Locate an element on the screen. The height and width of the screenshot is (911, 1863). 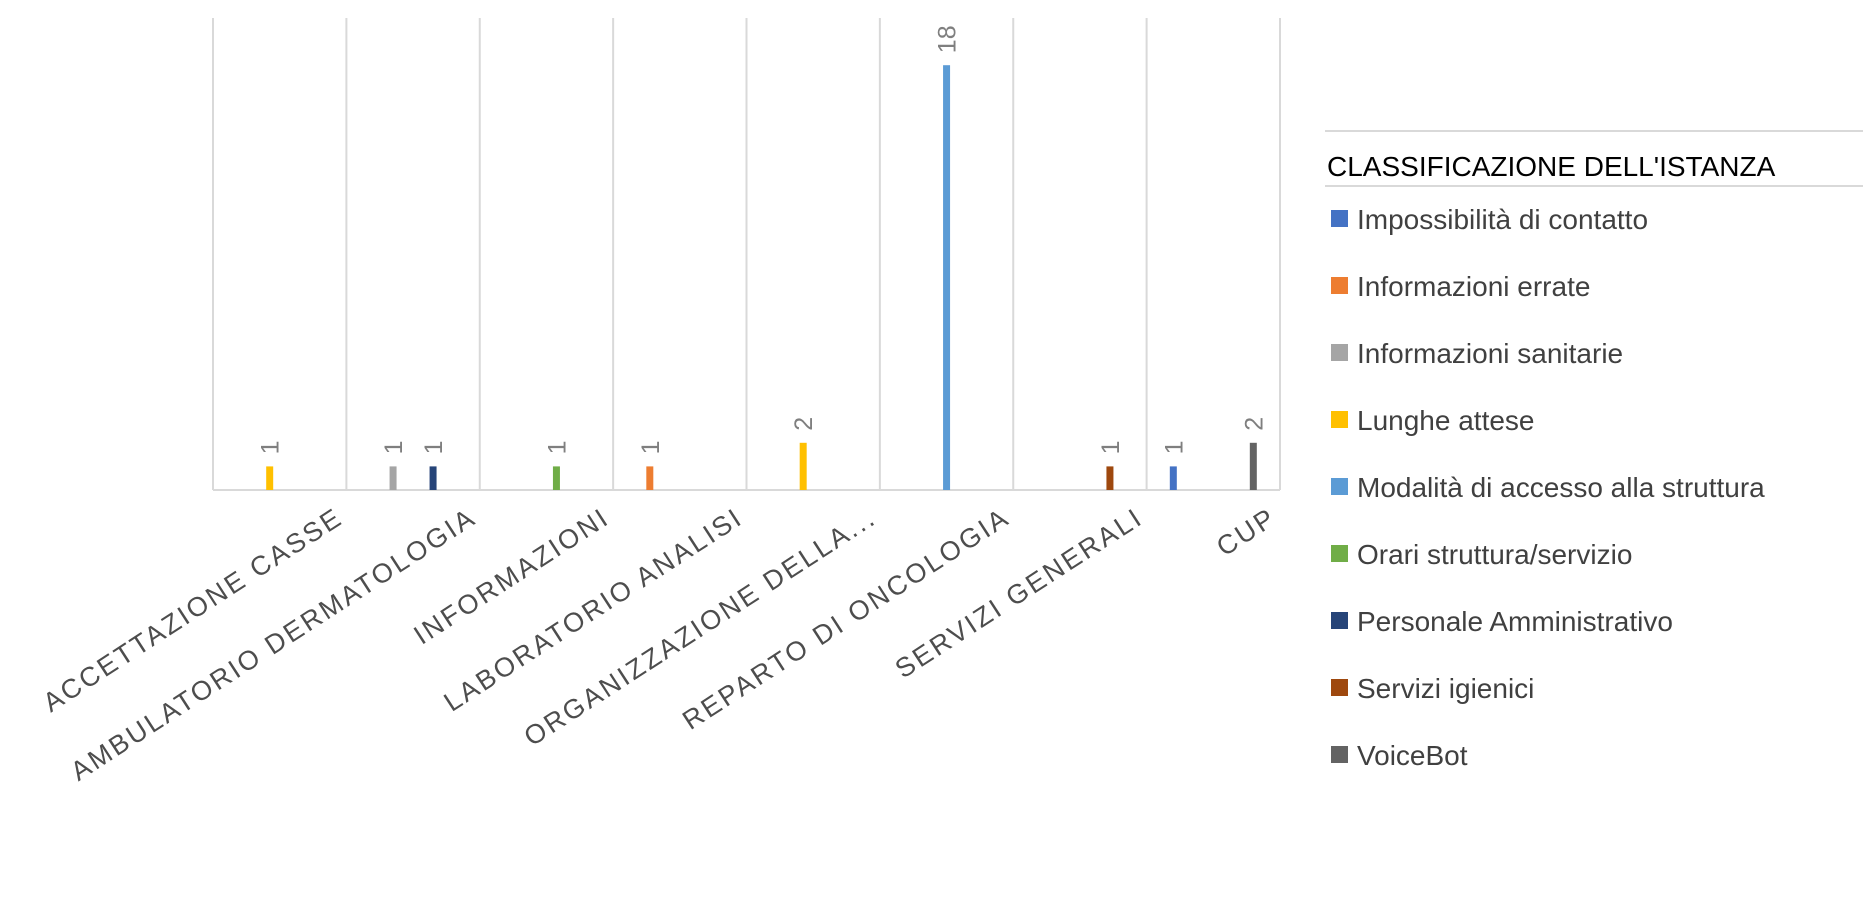
legend-item: Lunghe attese is located at coordinates (1433, 420).